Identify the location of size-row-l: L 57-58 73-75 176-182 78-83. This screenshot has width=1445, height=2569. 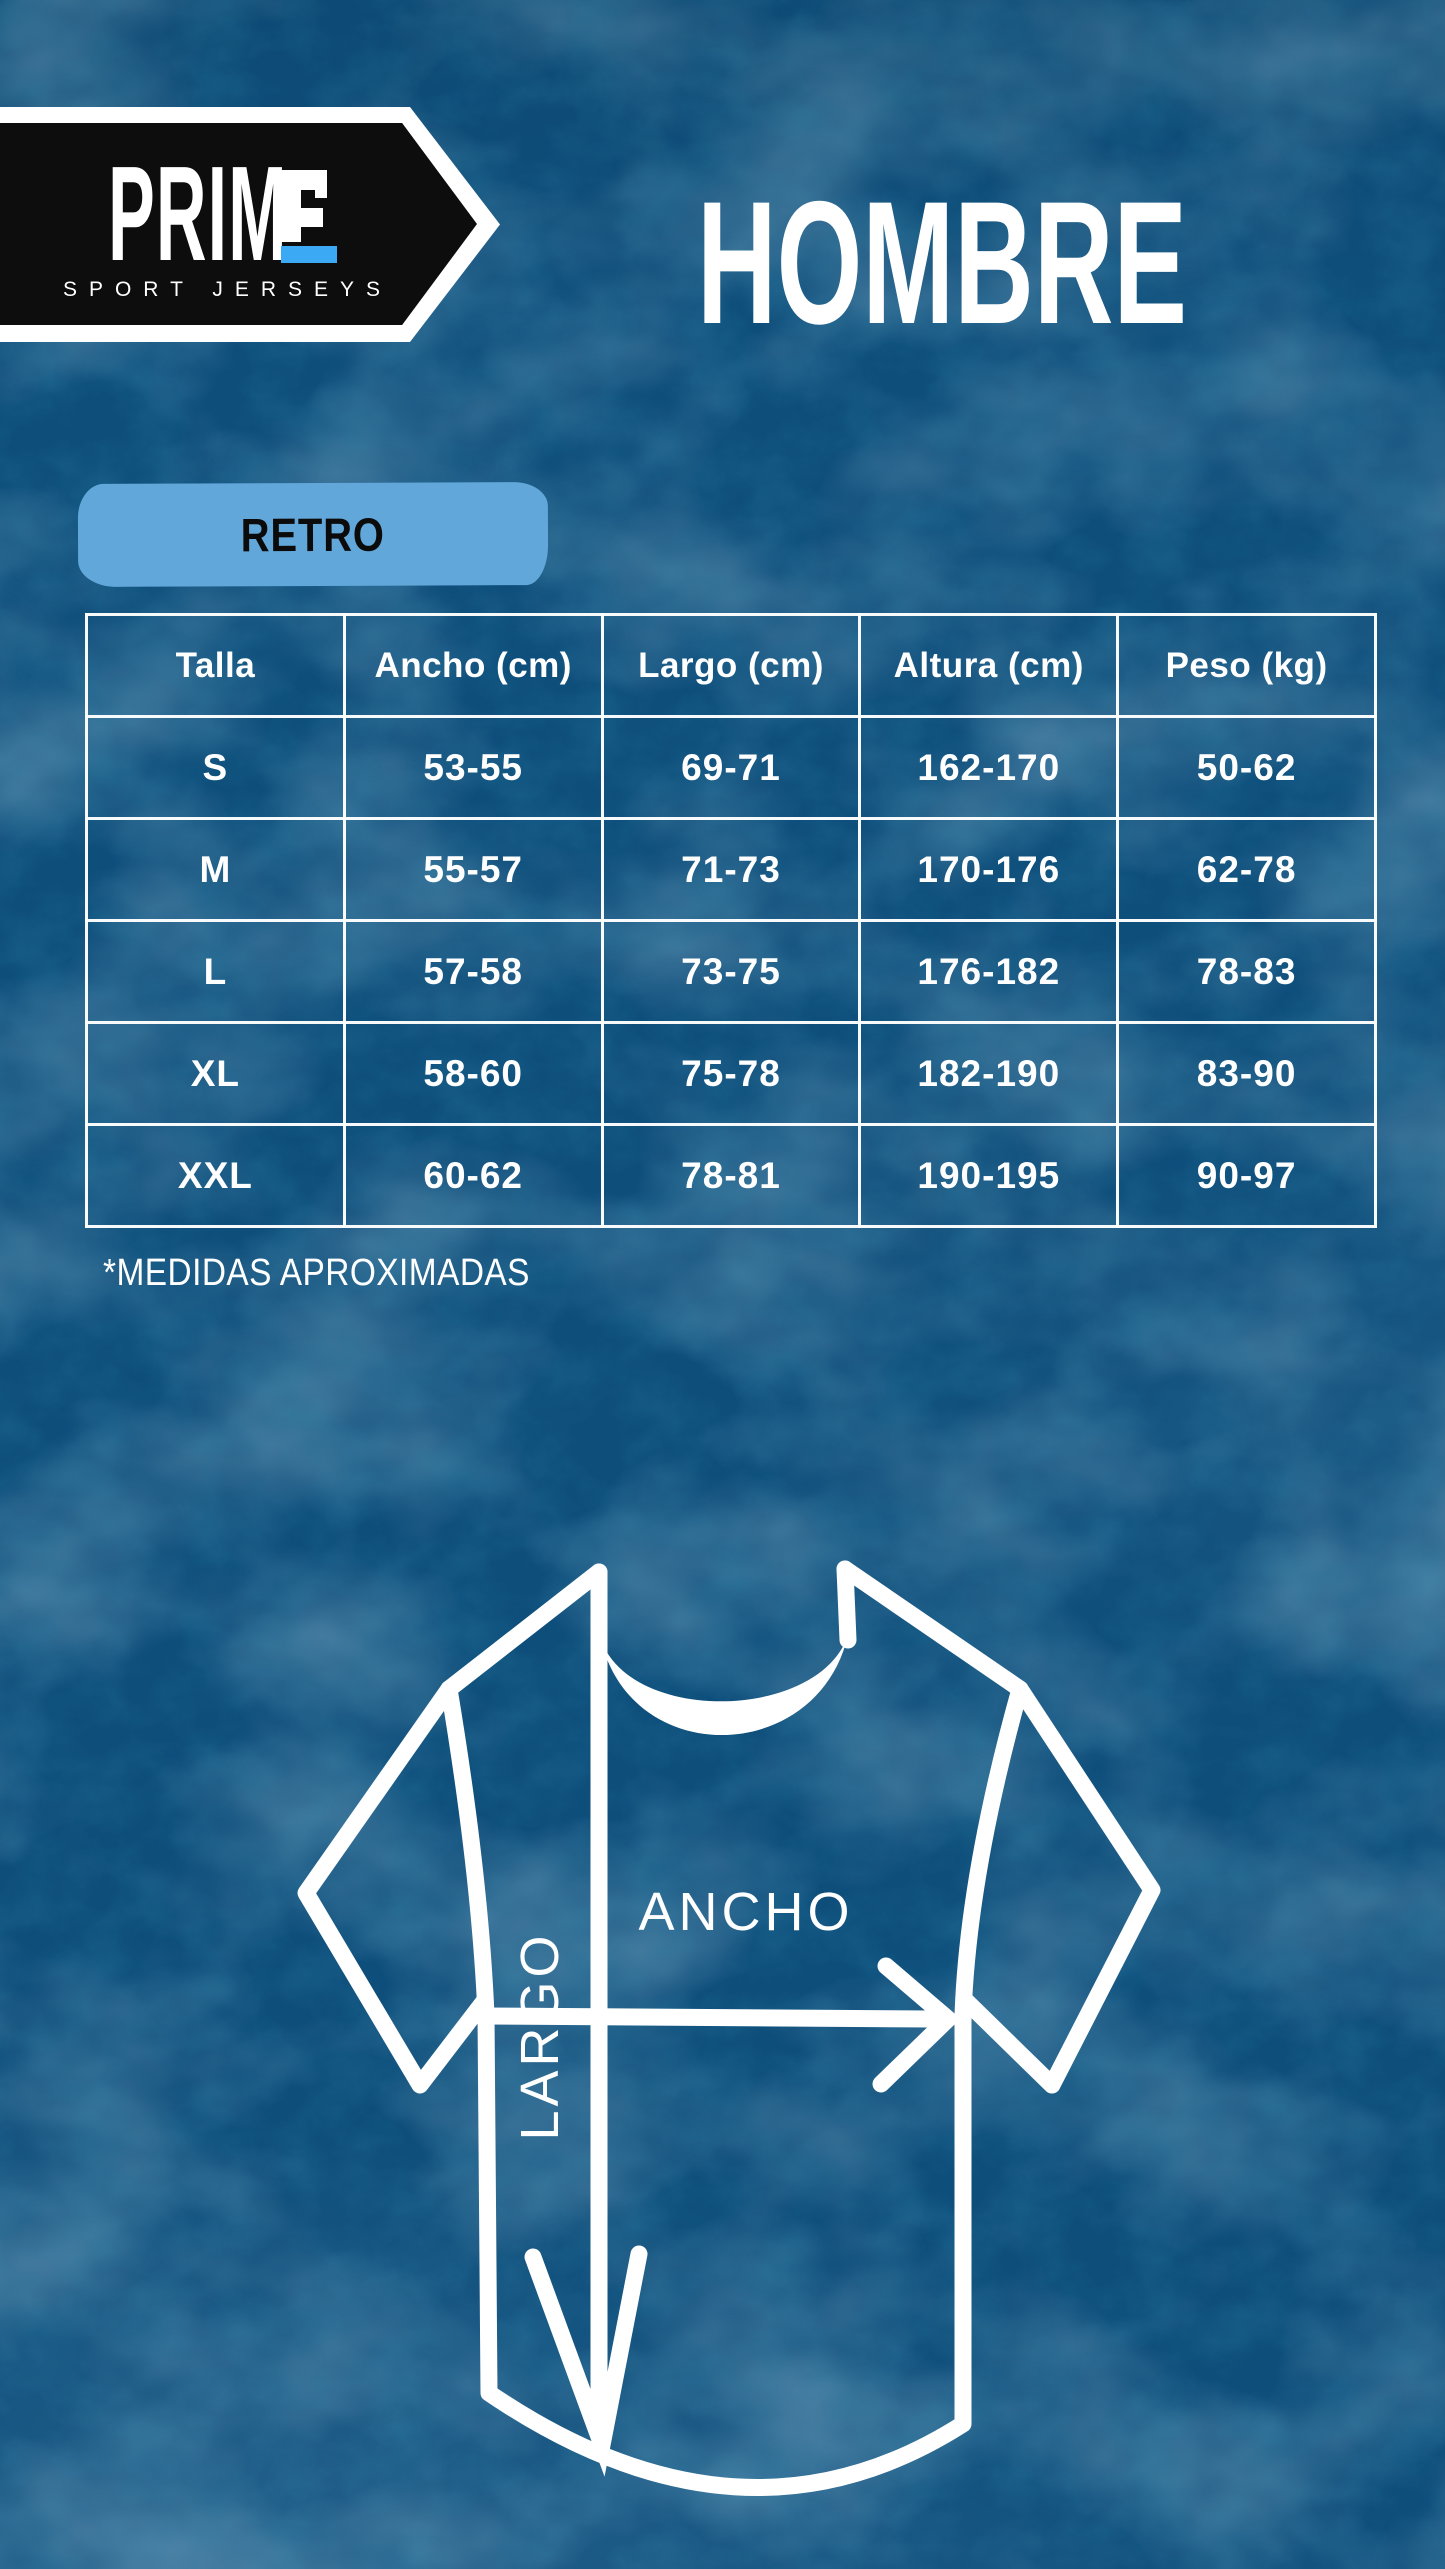
(731, 971).